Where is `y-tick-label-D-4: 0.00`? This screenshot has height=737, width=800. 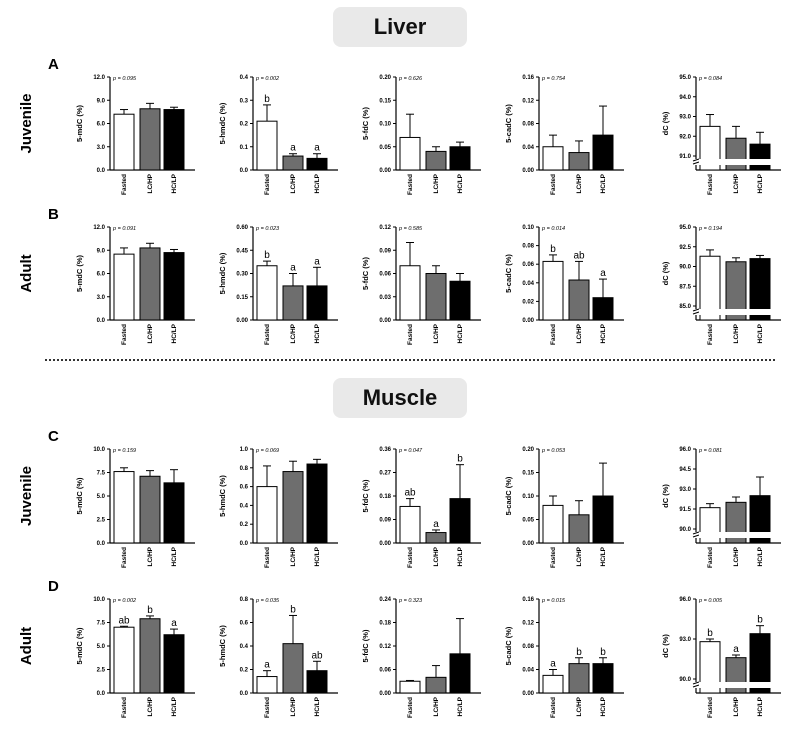
y-tick-label-D-4: 0.00 is located at coordinates (528, 694).